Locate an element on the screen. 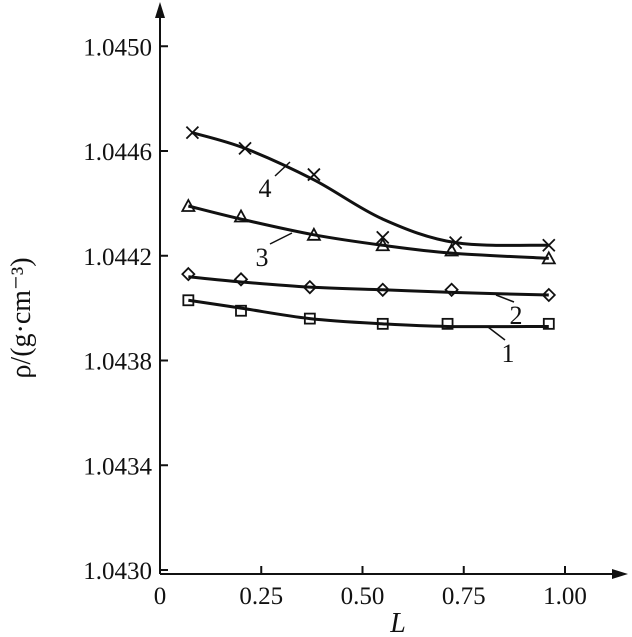 The width and height of the screenshot is (632, 637). y-axis-title: ρ/(g·cm⁻³) is located at coordinates (21, 317).